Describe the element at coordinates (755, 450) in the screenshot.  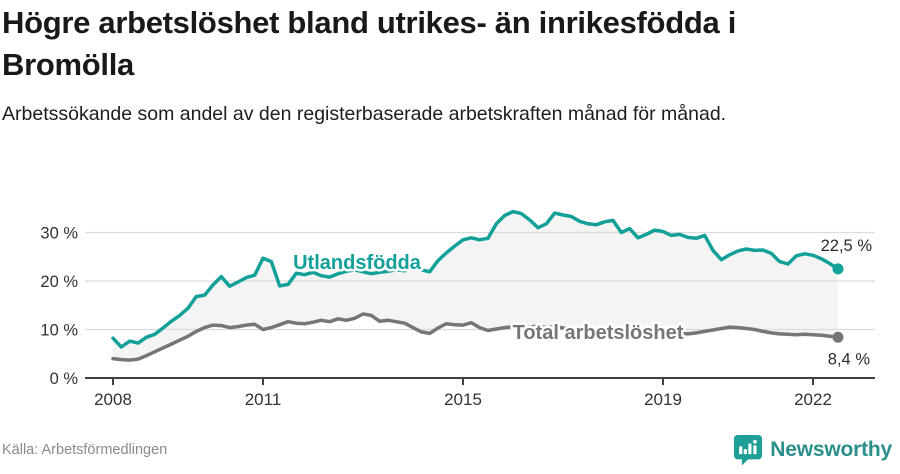
I see `exclamation-bar-icon` at that location.